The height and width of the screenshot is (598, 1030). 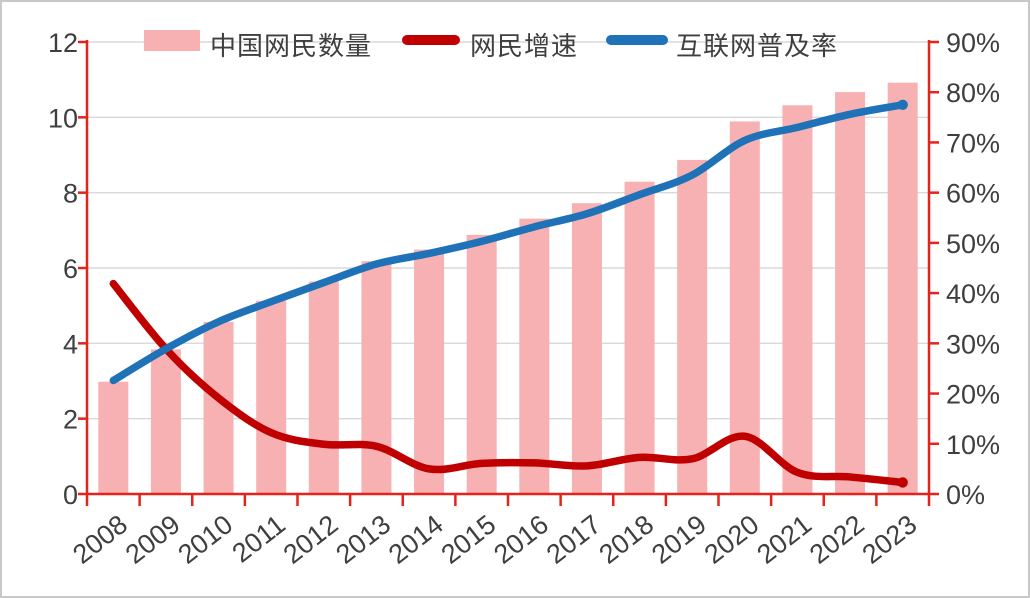 I want to click on chart-legend: 中国网民数量 网民增速 互联网普及率, so click(x=515, y=32).